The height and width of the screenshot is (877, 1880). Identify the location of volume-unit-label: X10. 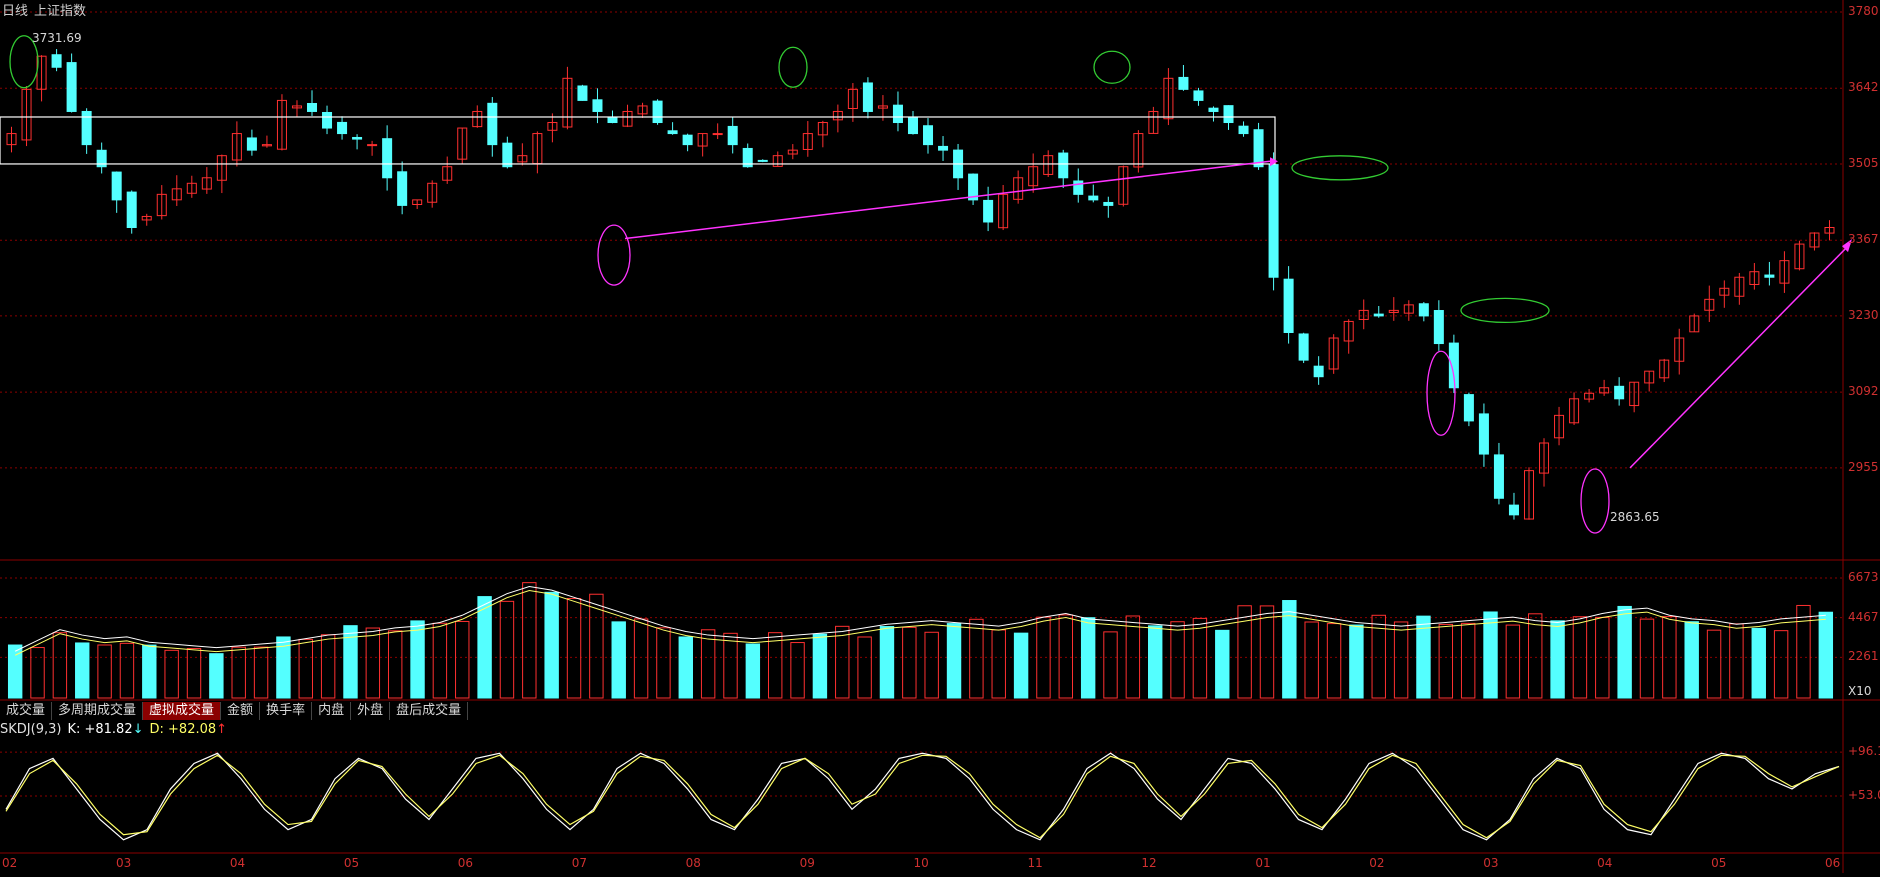
(1860, 691).